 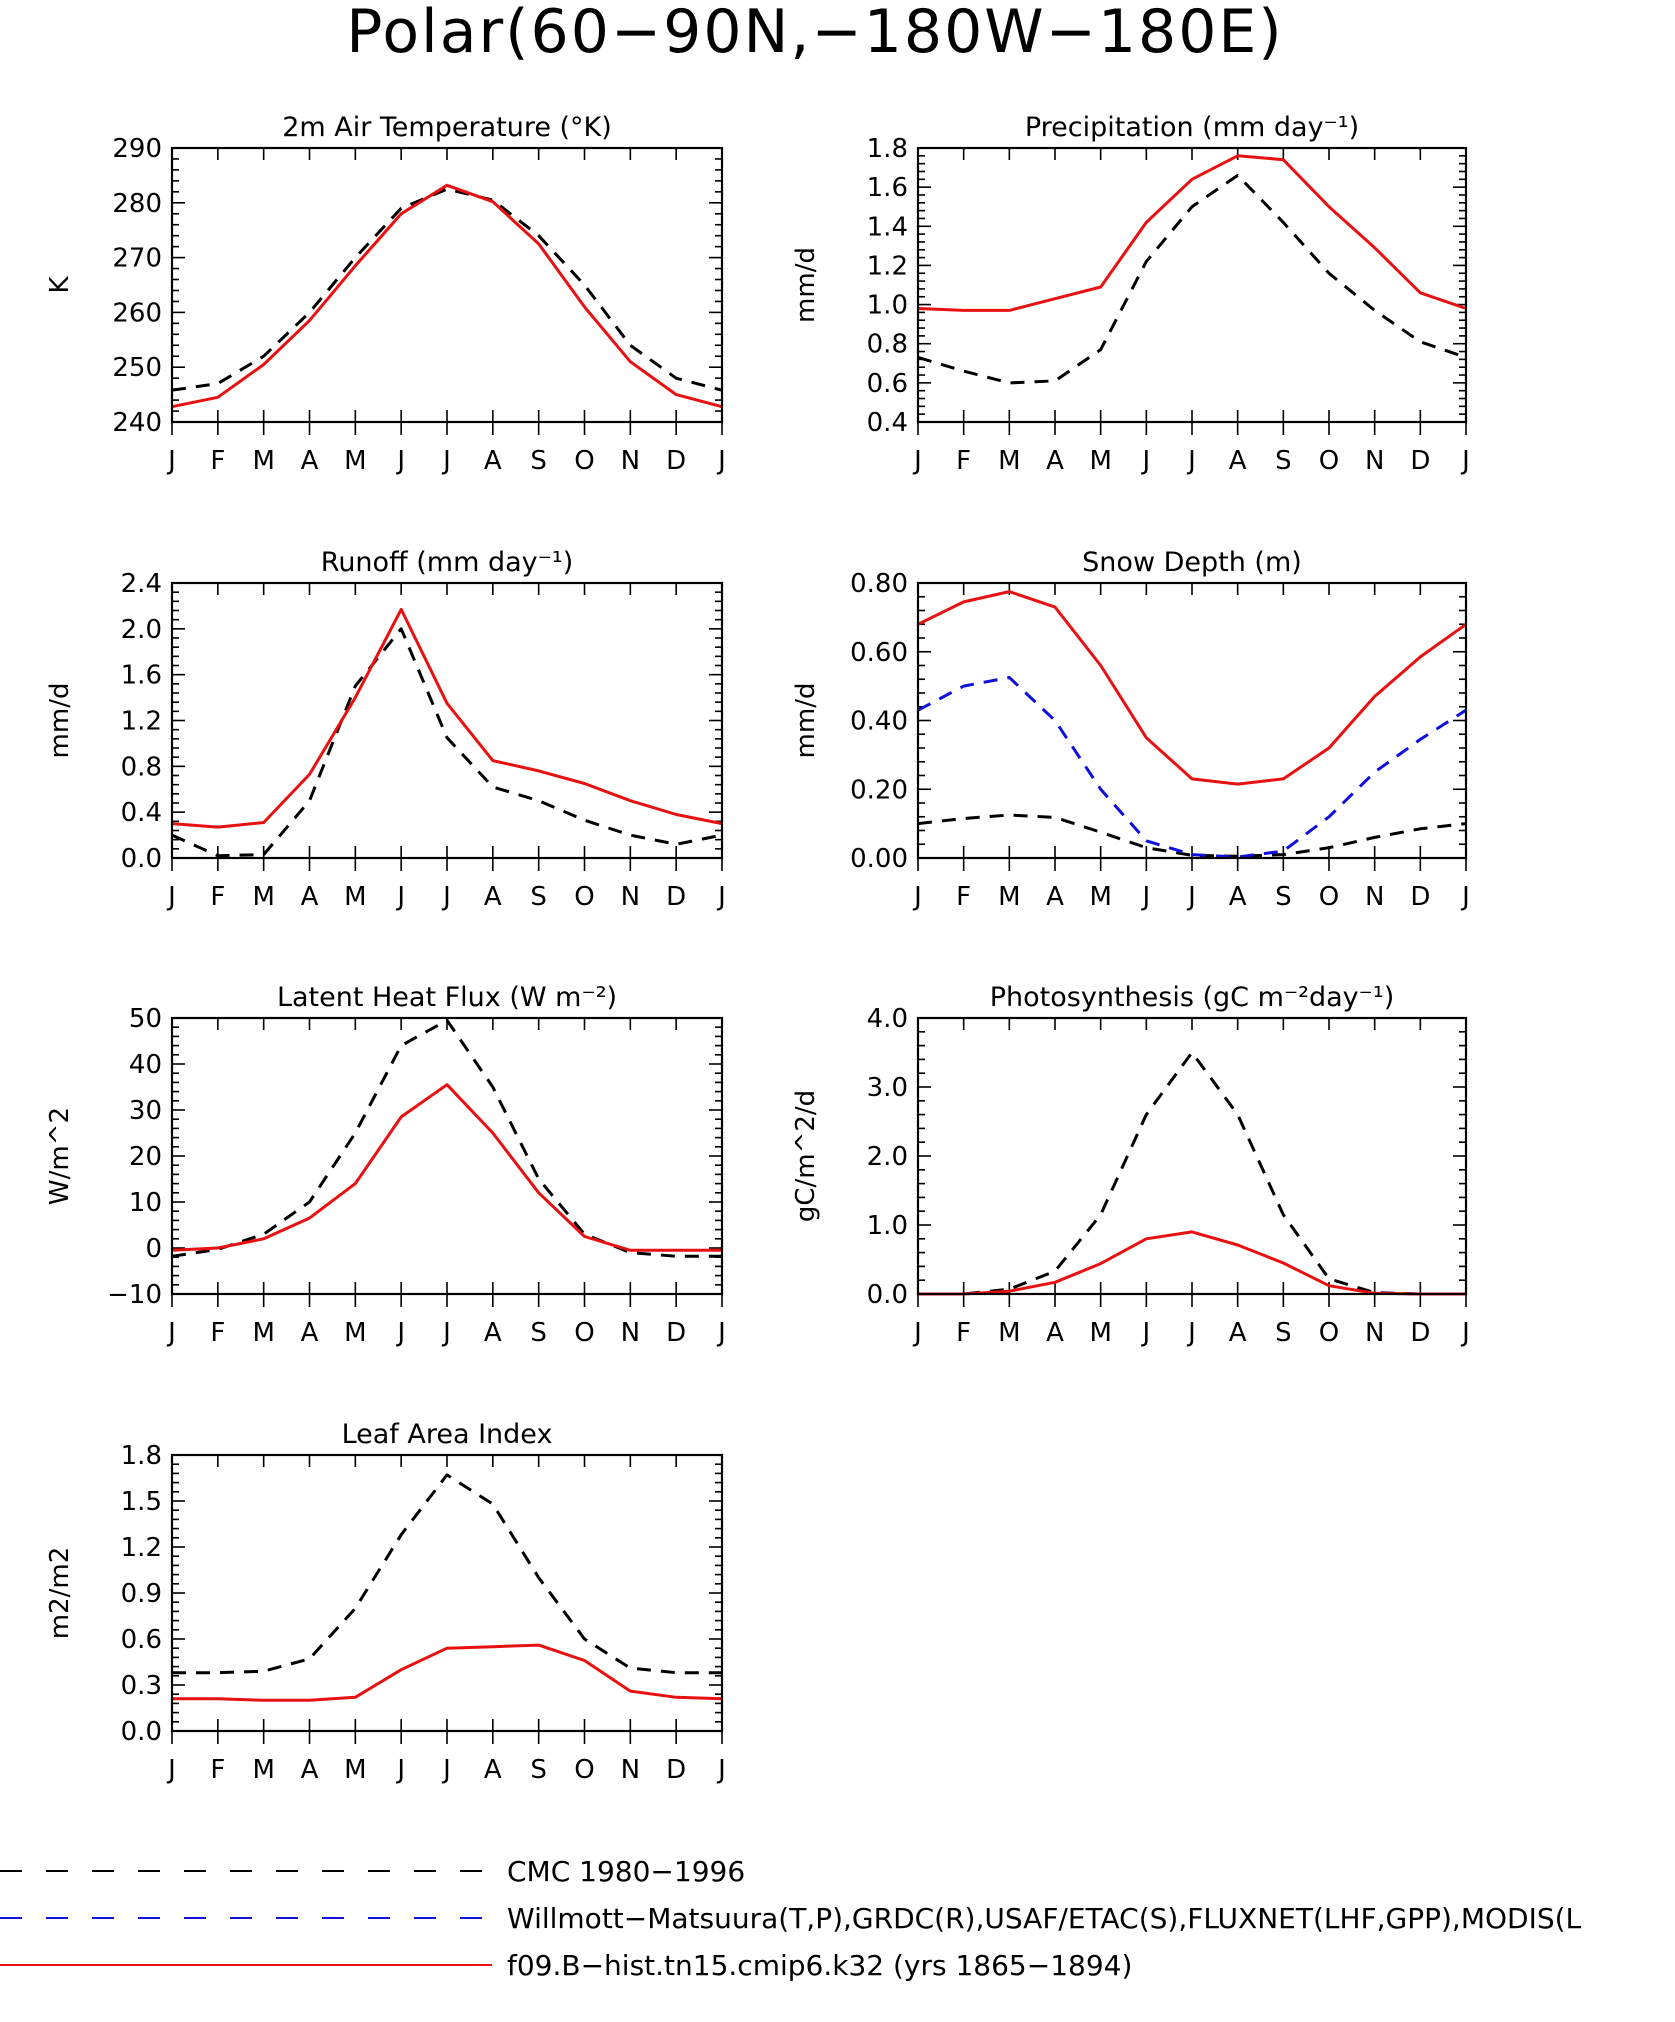 I want to click on panel-title: 2m Air Temperature (°K), so click(x=447, y=127).